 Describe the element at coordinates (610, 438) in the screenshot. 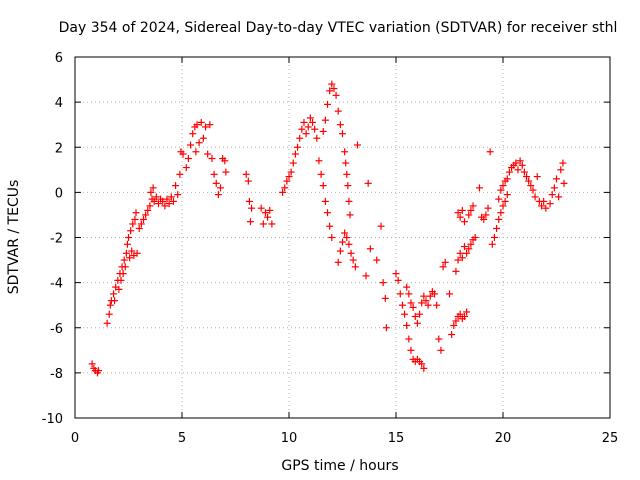

I see `x-tick-label: 25` at that location.